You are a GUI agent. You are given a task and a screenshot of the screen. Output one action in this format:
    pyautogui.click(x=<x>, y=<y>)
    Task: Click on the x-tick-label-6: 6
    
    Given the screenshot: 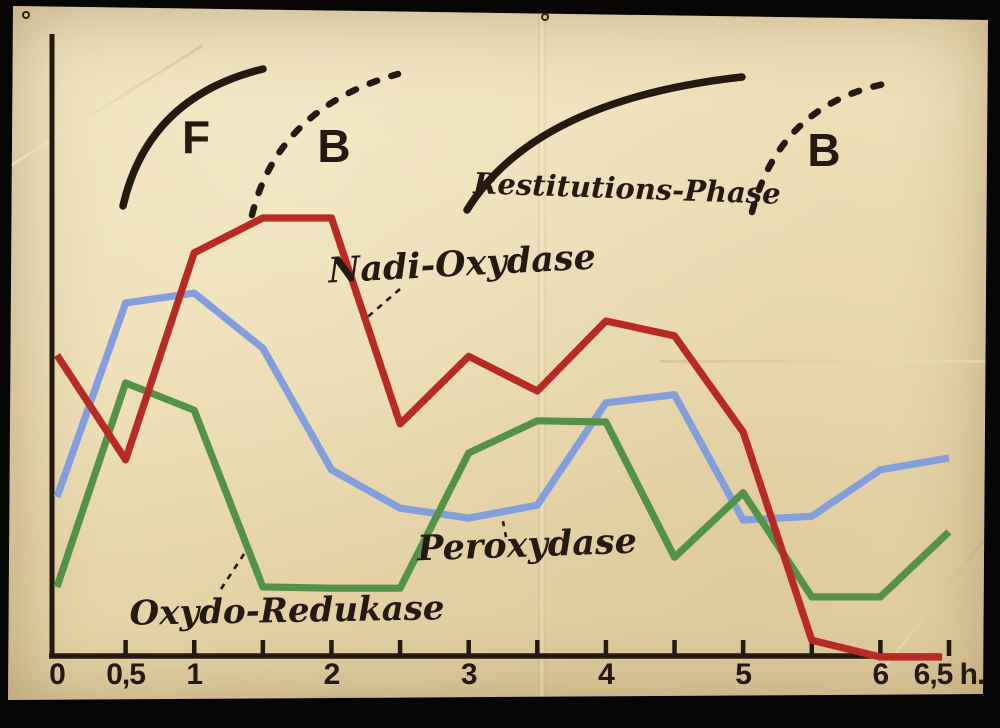 What is the action you would take?
    pyautogui.click(x=881, y=674)
    